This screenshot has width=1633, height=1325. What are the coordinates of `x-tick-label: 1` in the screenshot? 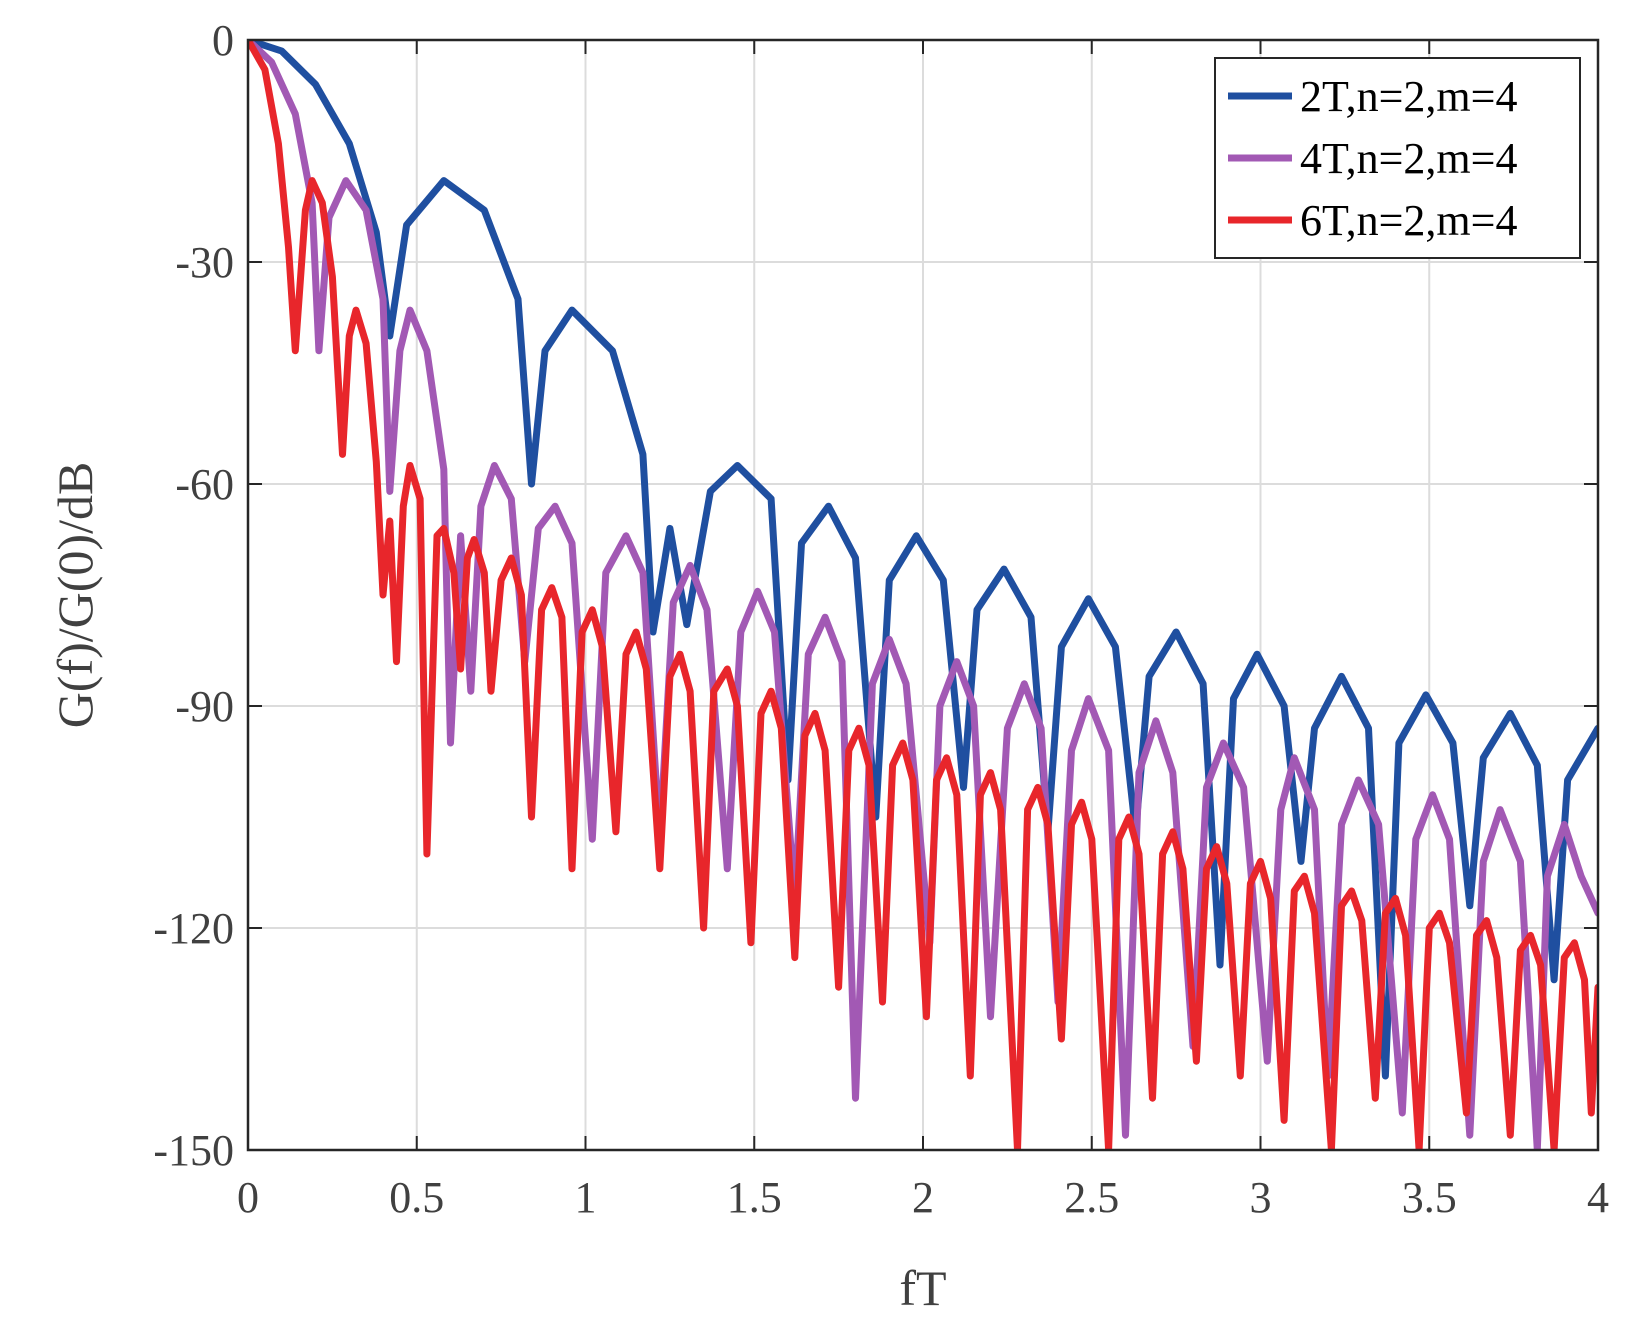 It's located at (586, 1197).